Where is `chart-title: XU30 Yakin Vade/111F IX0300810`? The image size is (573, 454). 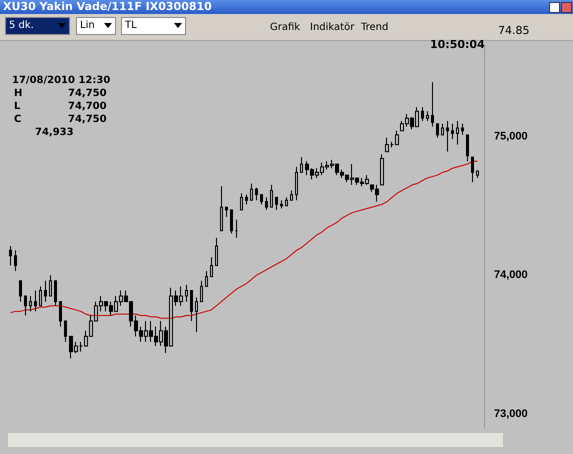
chart-title: XU30 Yakin Vade/111F IX0300810 is located at coordinates (286, 7).